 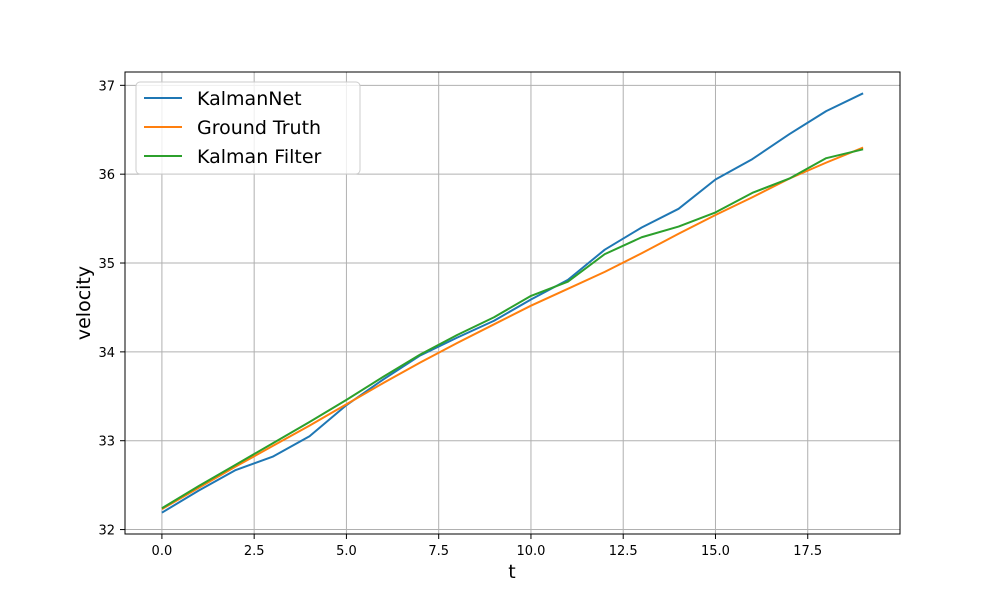 I want to click on y-tick-label: 32, so click(x=106, y=531).